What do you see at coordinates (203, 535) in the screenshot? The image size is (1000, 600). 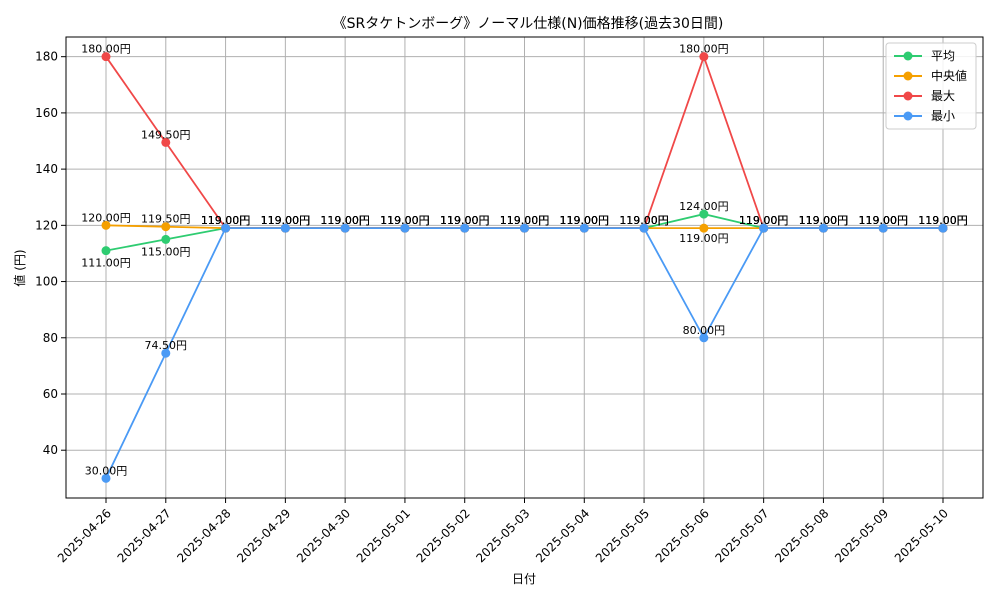 I see `x-tick-label: 2025-04-28` at bounding box center [203, 535].